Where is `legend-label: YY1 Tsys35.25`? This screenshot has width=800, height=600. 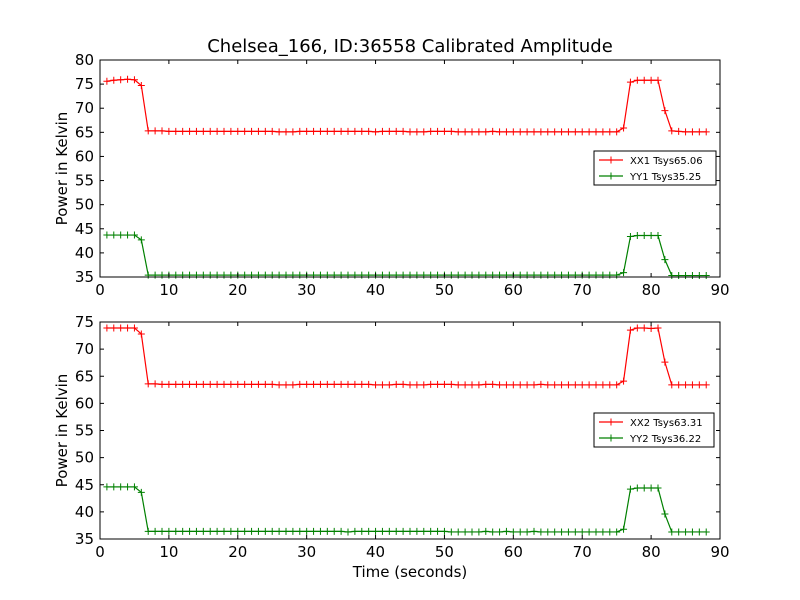 legend-label: YY1 Tsys35.25 is located at coordinates (665, 177).